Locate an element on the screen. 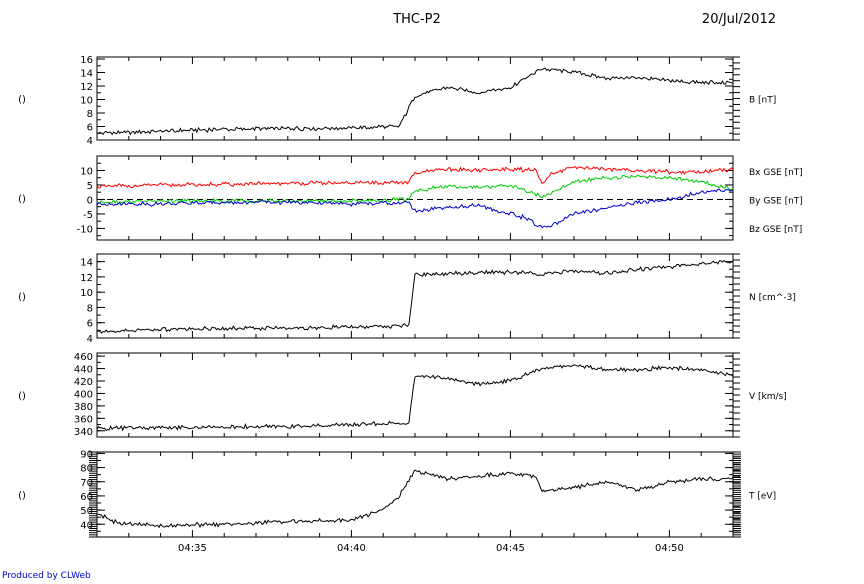  y-tick-label: 380 is located at coordinates (83, 407).